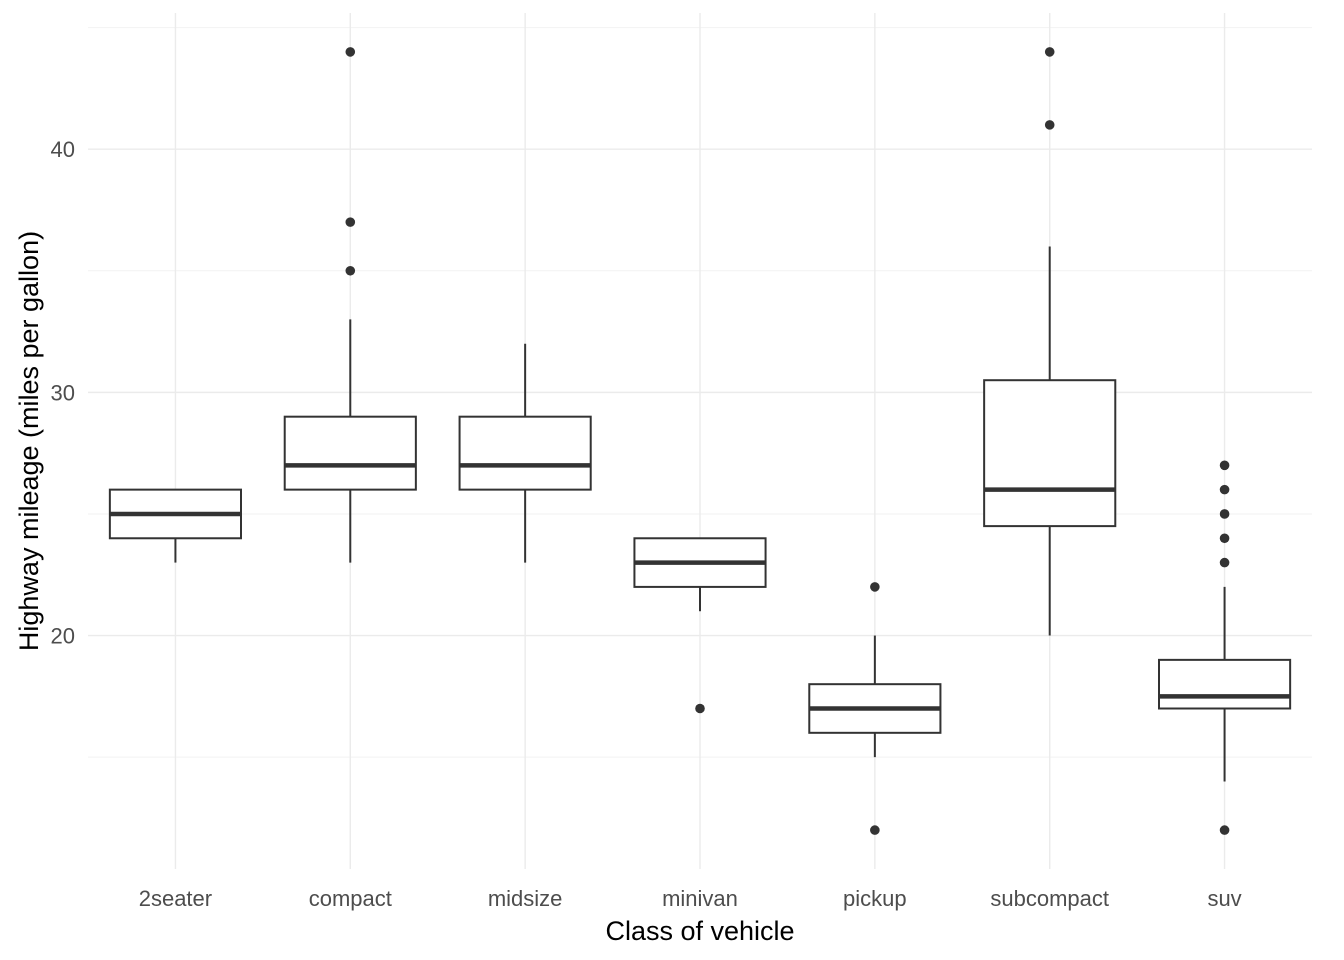  What do you see at coordinates (1050, 341) in the screenshot?
I see `box-subcompact` at bounding box center [1050, 341].